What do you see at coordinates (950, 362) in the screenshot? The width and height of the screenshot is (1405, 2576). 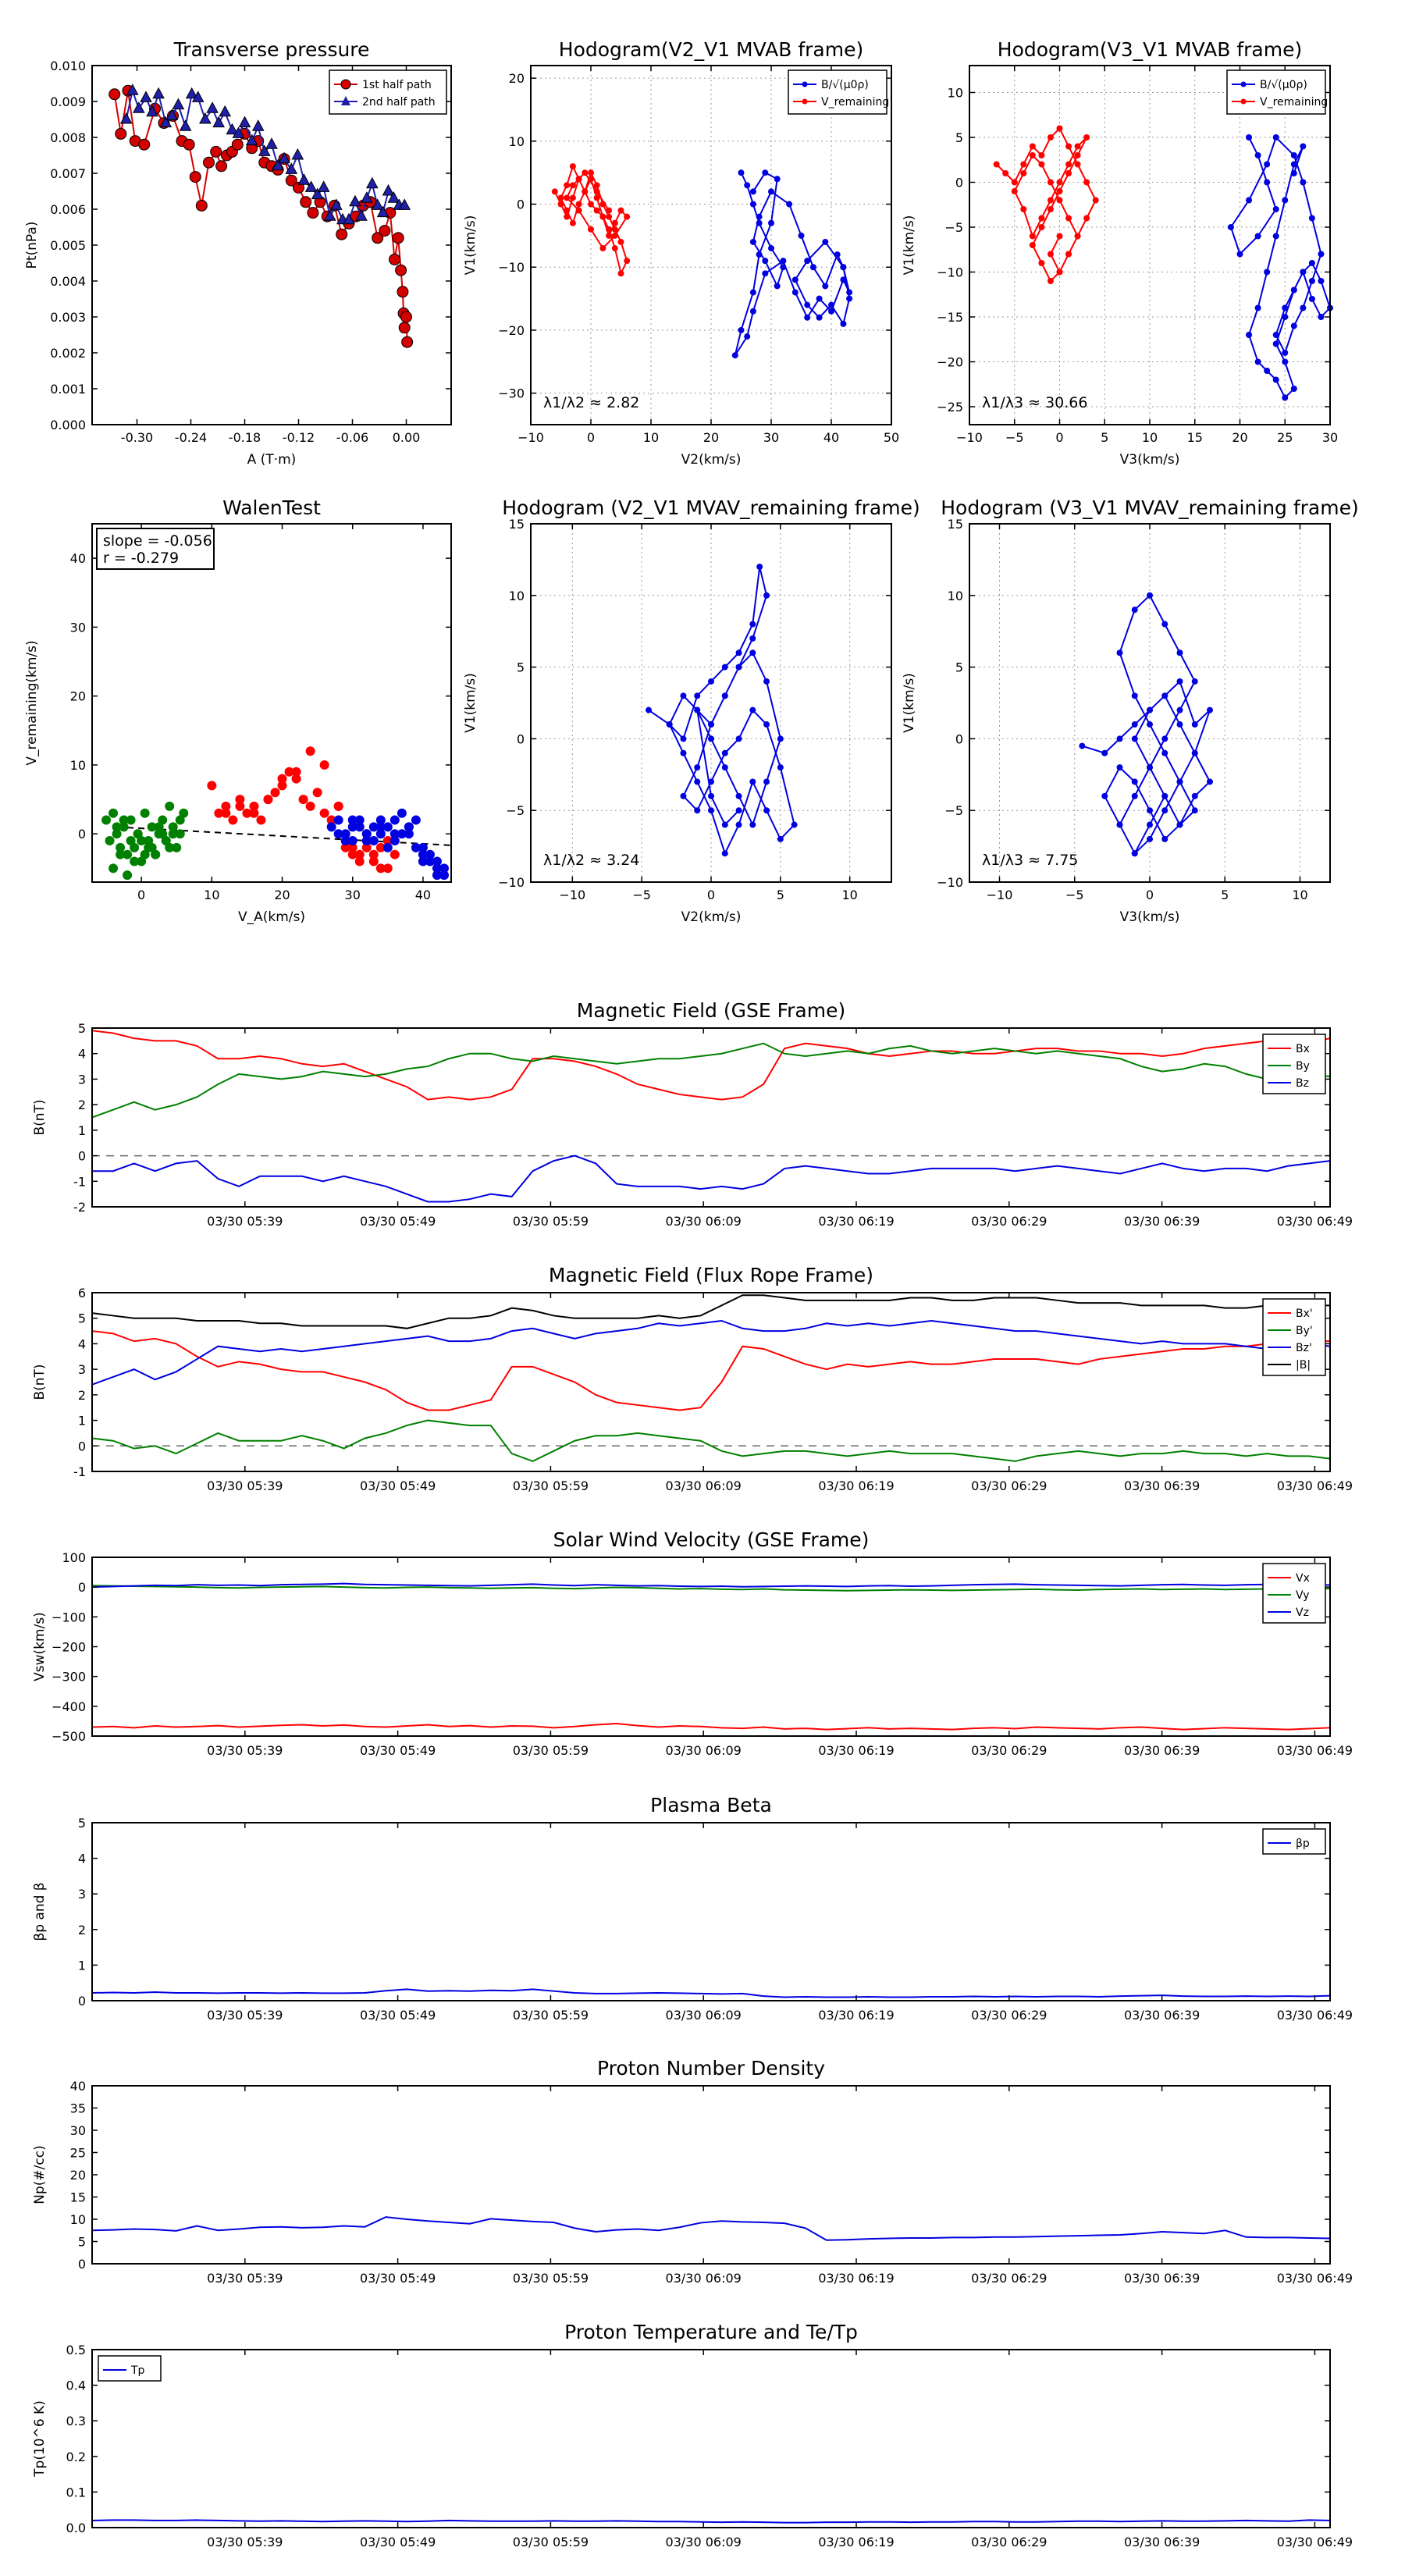 I see `y-tick-label: −20` at bounding box center [950, 362].